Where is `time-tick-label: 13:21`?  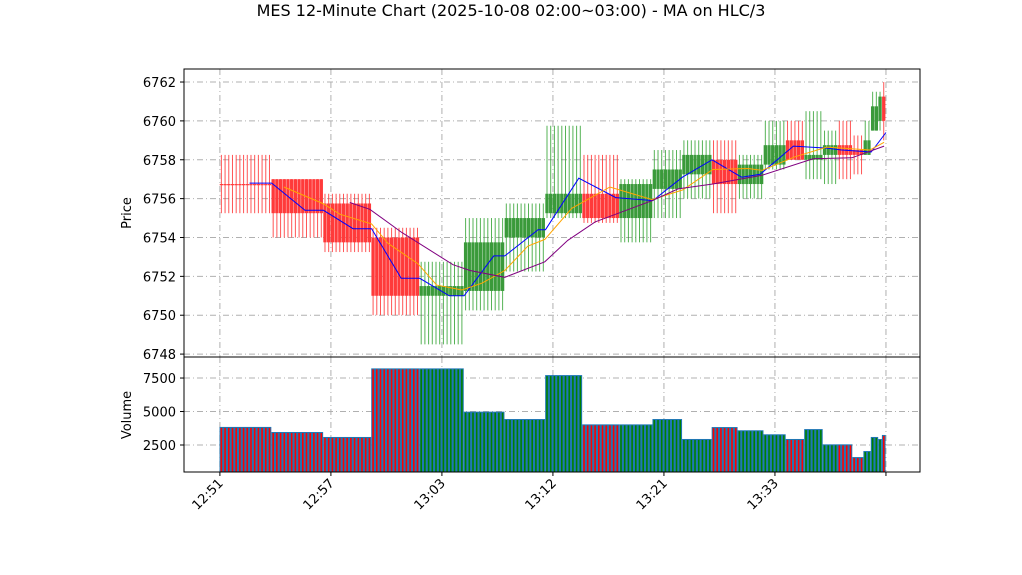 time-tick-label: 13:21 is located at coordinates (652, 494).